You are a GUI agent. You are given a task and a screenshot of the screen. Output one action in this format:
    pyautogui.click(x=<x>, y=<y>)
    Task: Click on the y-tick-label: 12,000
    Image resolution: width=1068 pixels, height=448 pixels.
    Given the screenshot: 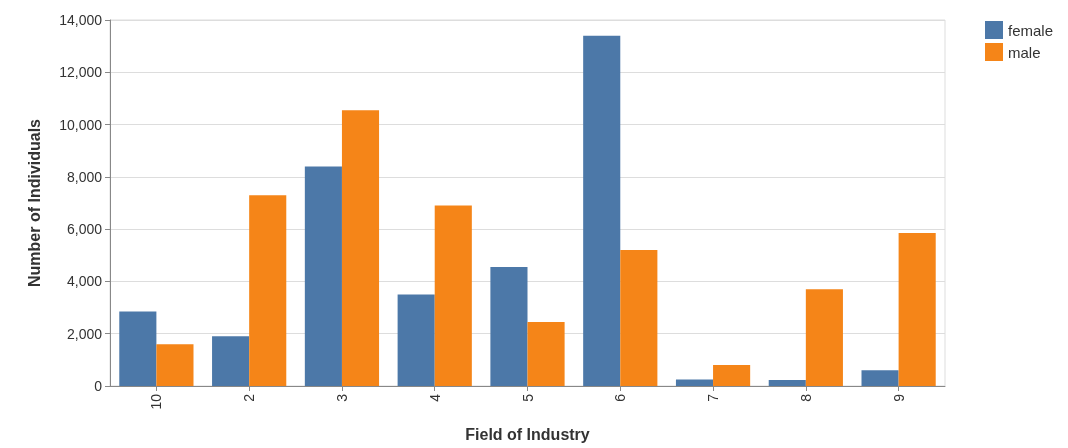 What is the action you would take?
    pyautogui.click(x=81, y=72)
    